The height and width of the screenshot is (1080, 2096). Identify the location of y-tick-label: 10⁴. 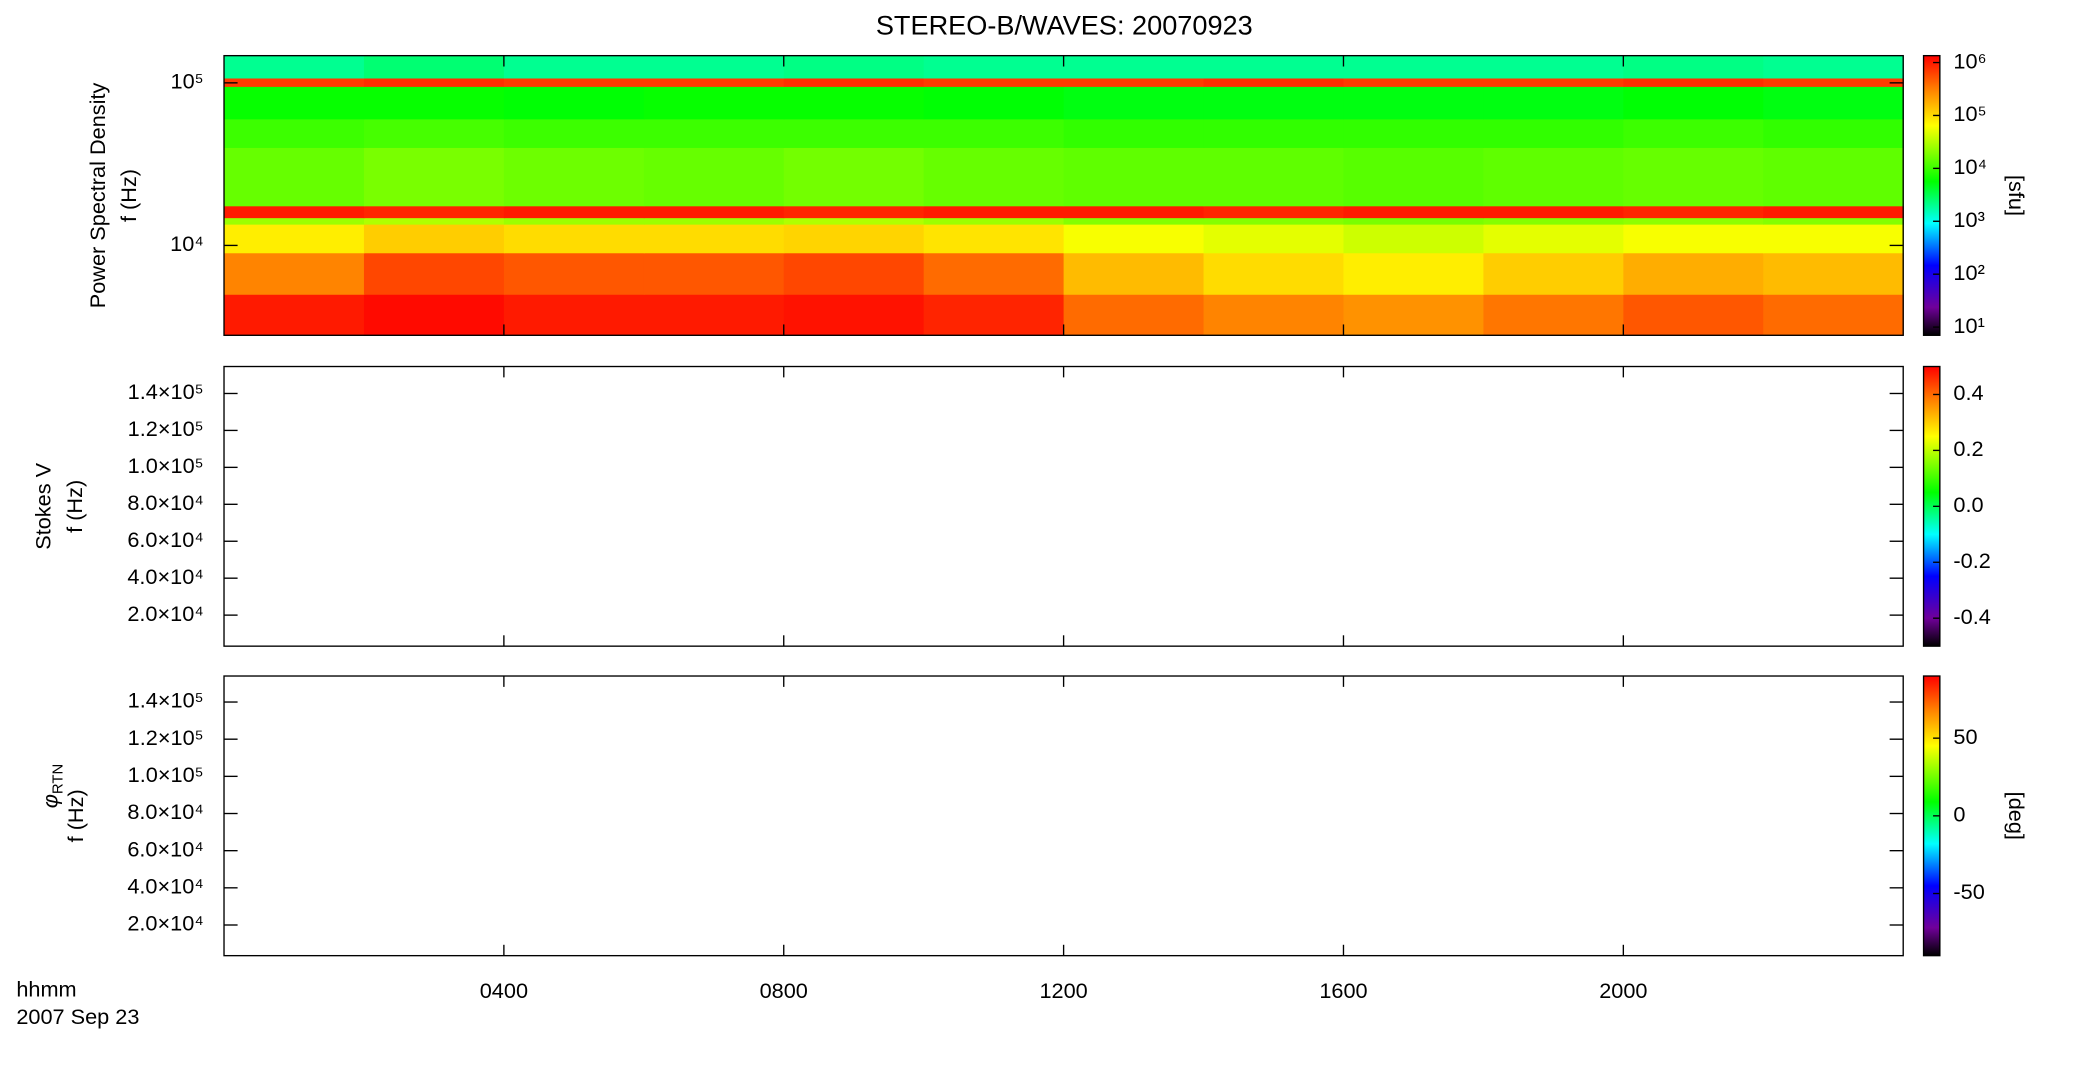
(186, 243).